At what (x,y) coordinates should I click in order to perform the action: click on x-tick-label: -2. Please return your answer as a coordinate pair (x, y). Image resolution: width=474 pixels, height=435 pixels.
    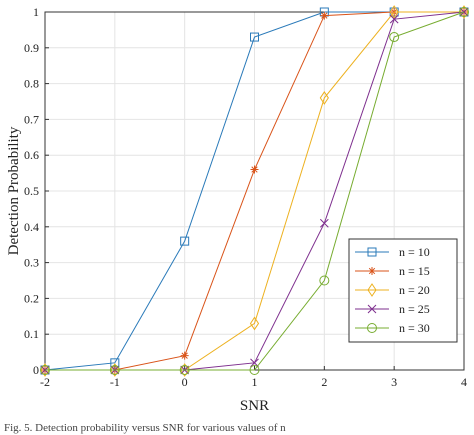
    Looking at the image, I should click on (45, 382).